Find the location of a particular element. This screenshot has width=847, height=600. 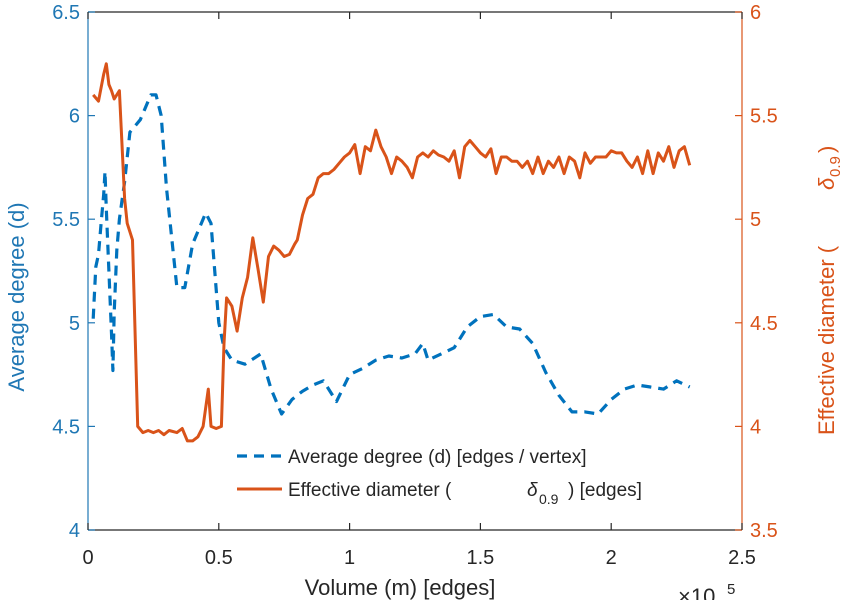

left-y-tick-label: 6.5 is located at coordinates (66, 13).